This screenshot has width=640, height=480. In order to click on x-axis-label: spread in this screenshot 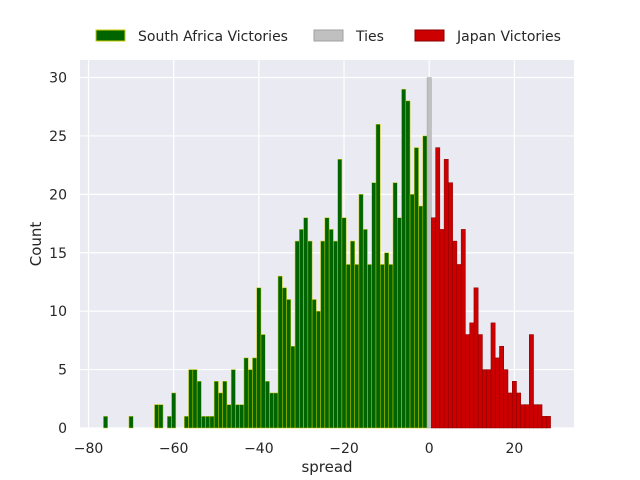, I will do `click(326, 467)`.